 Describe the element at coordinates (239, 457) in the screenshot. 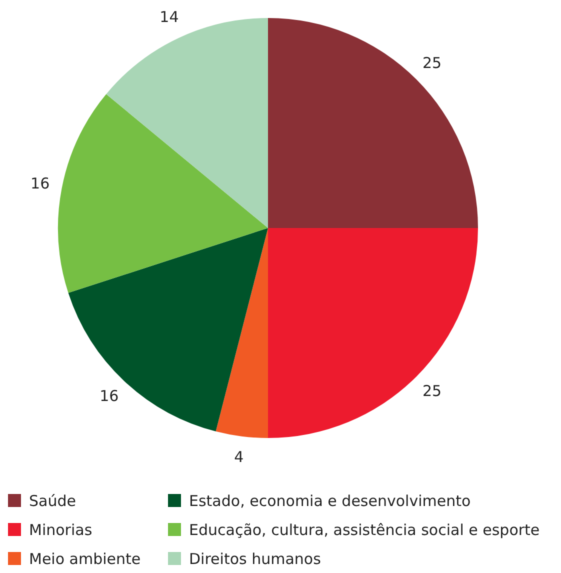

I see `data-label: 4` at that location.